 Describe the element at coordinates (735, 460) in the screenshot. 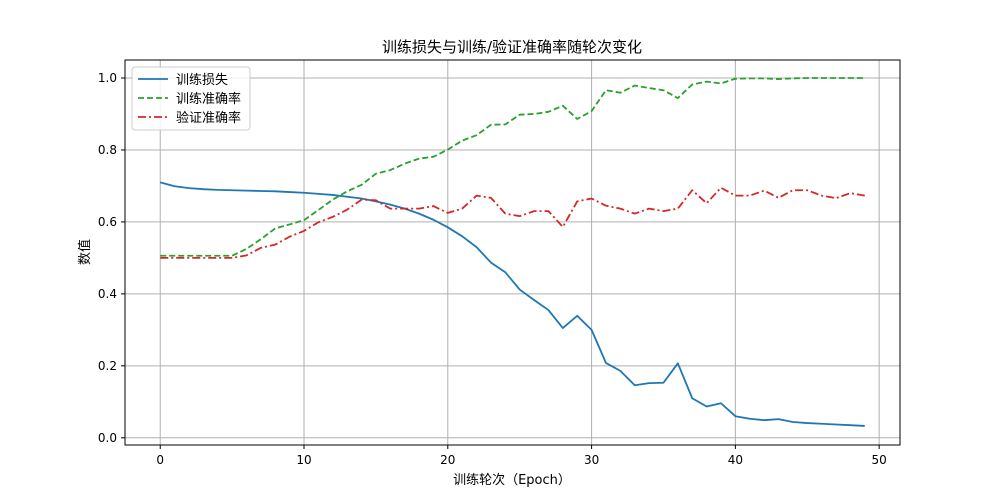

I see `x-tick-label: 40` at that location.